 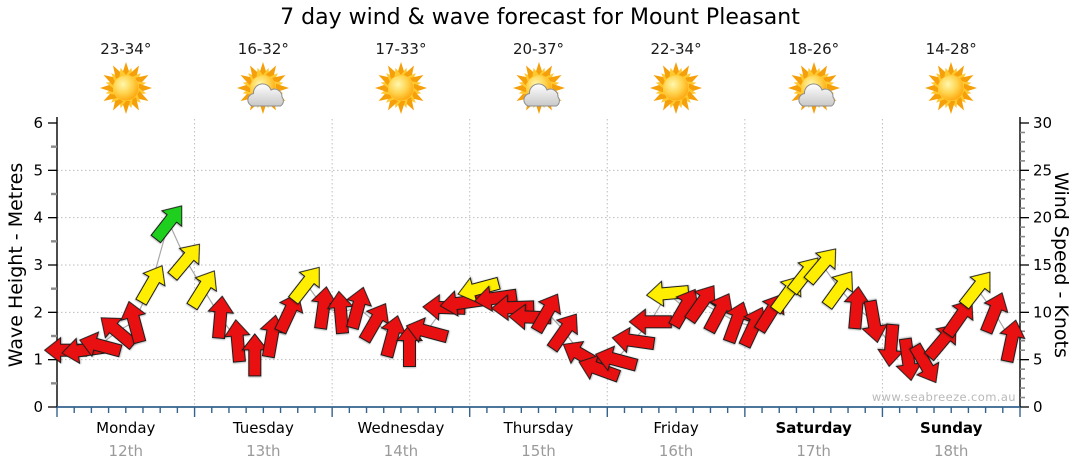 I want to click on wave-height-tick-label: 6, so click(x=38, y=123).